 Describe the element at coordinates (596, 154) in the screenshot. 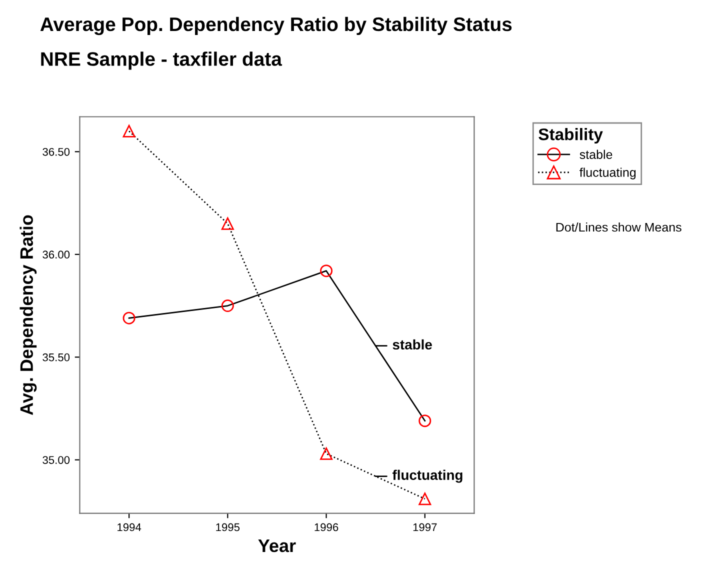

I see `legend-label: stable` at that location.